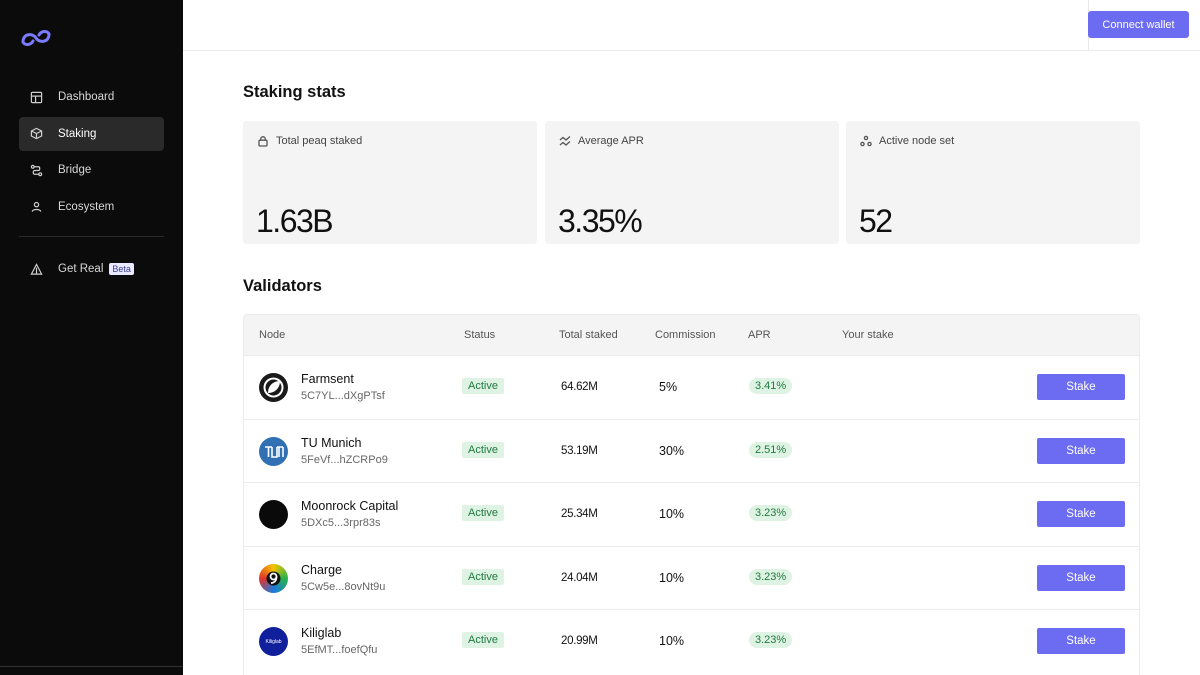 The width and height of the screenshot is (1200, 675). I want to click on top-bar, so click(691, 25).